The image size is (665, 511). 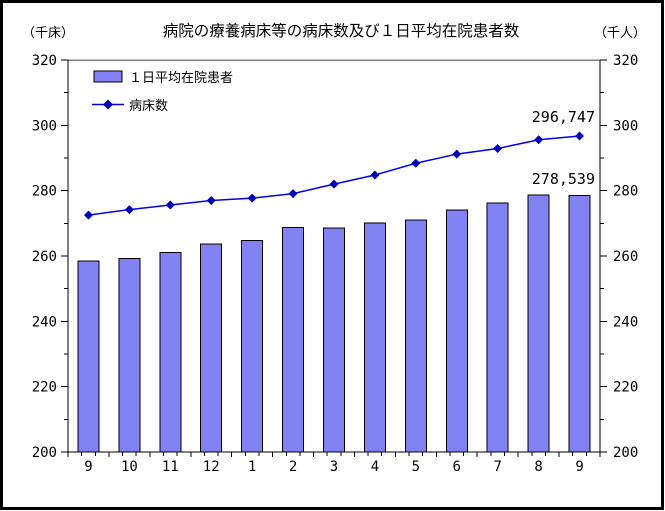 What do you see at coordinates (44, 257) in the screenshot?
I see `y-axis-label-left-260: 260` at bounding box center [44, 257].